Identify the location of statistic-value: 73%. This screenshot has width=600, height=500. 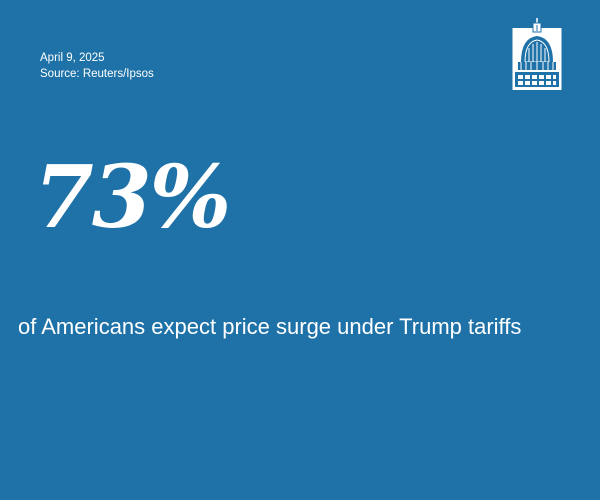
(132, 197).